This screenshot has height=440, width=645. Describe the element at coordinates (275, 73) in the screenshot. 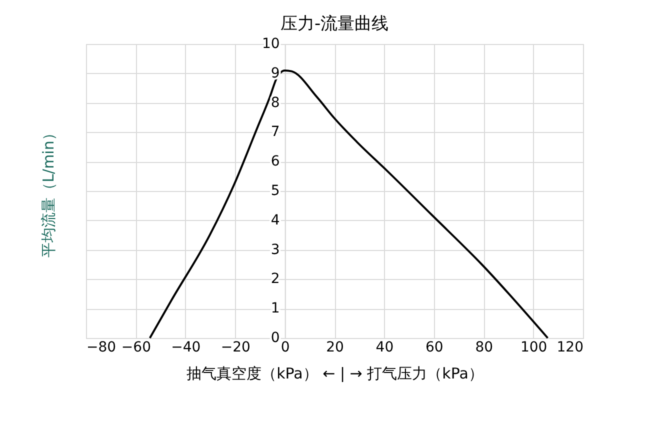

I see `y-tick-label: 9` at that location.